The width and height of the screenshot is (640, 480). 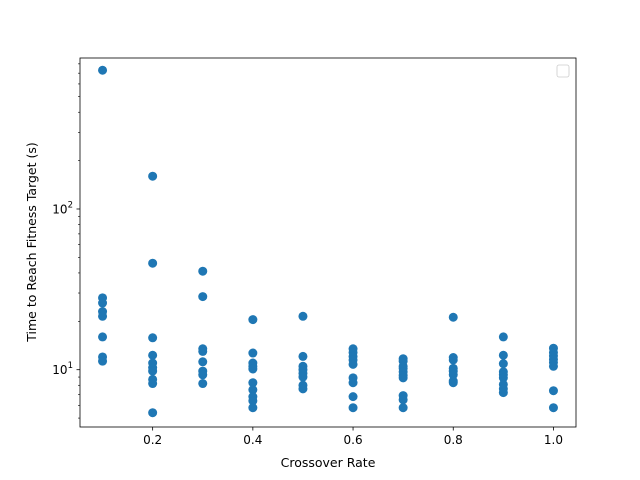 I want to click on x-tick-label: 1.0, so click(x=553, y=440).